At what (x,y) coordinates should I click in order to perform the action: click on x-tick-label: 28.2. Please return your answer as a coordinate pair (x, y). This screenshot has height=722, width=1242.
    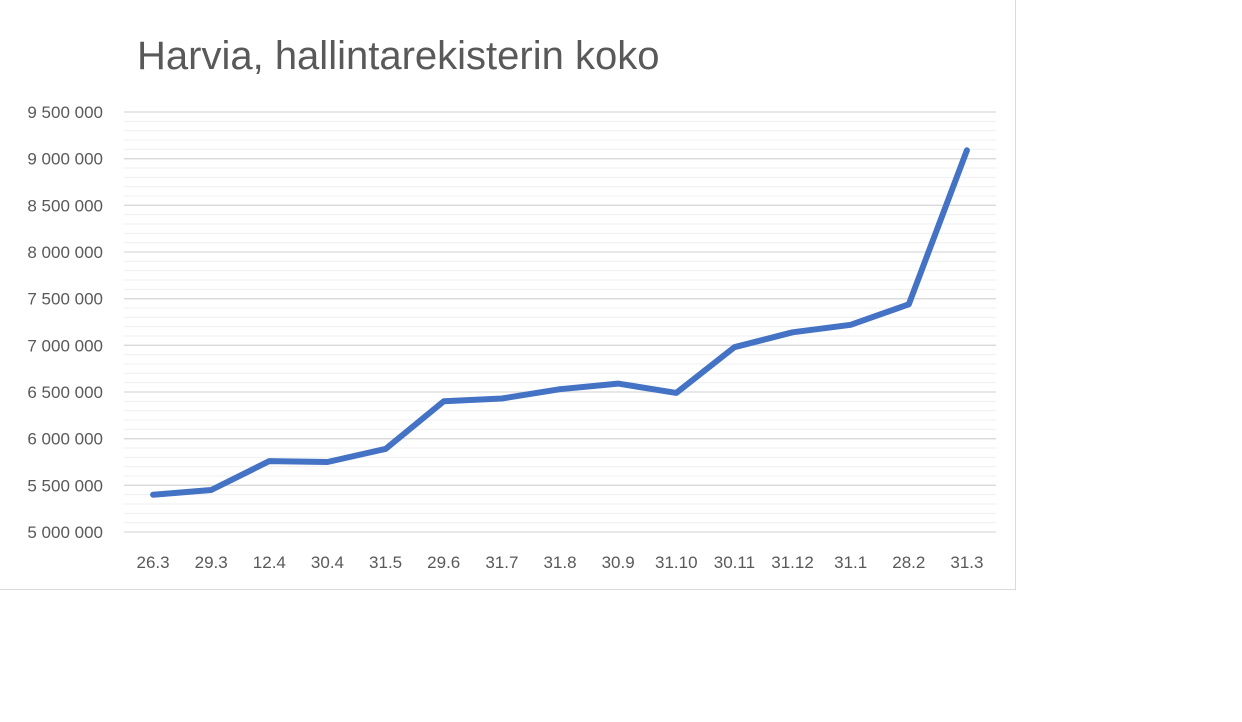
    Looking at the image, I should click on (908, 562).